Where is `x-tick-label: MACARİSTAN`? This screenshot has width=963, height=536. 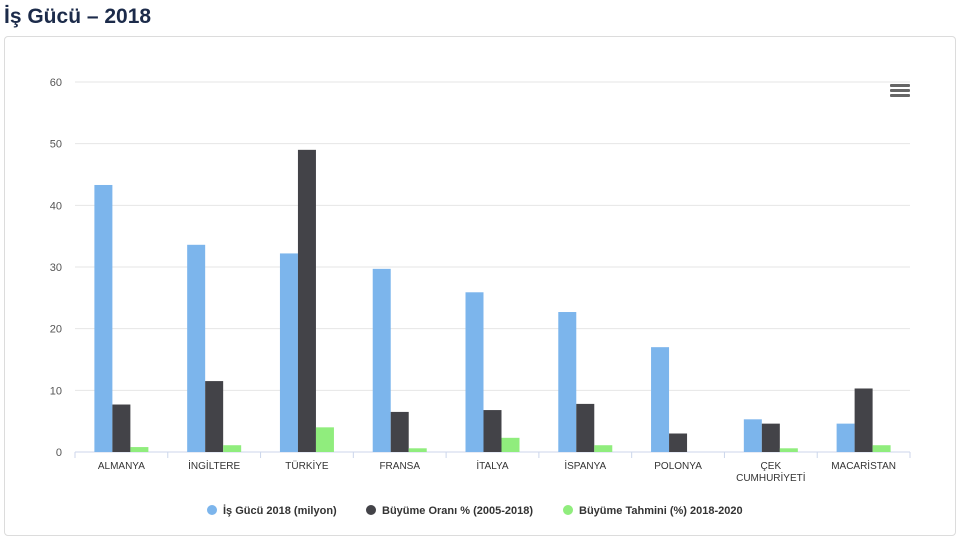
x-tick-label: MACARİSTAN is located at coordinates (863, 465).